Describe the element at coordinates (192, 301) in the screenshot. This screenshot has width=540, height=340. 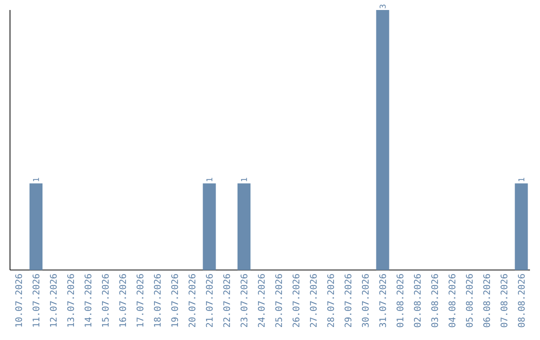
I see `x-tick-label: 20.07.2026` at that location.